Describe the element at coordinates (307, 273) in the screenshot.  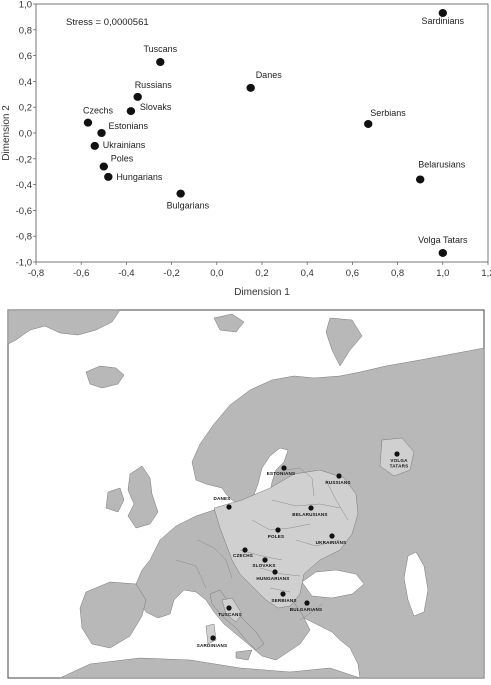
I see `x-tick-label: 0,4` at that location.